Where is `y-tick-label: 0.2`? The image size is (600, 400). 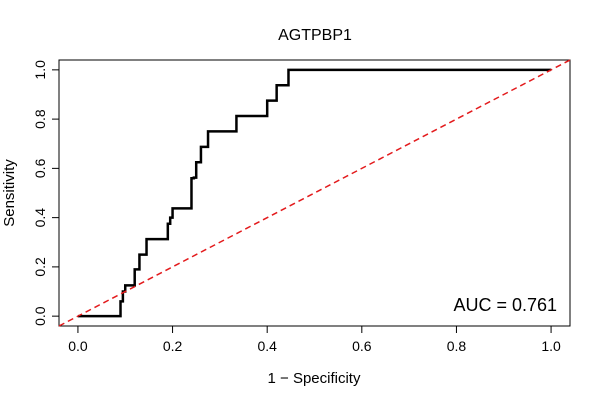
y-tick-label: 0.2 is located at coordinates (40, 267).